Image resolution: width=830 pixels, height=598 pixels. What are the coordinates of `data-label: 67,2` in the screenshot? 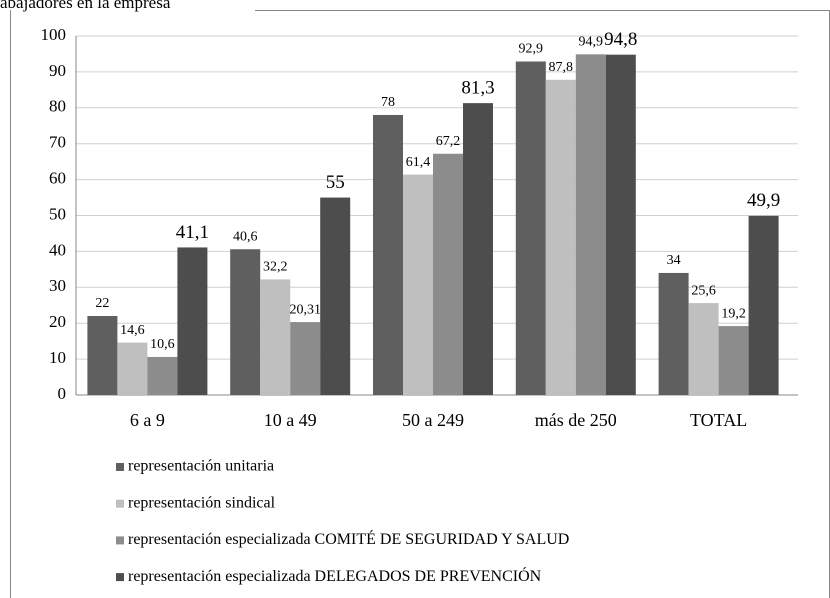 It's located at (448, 141).